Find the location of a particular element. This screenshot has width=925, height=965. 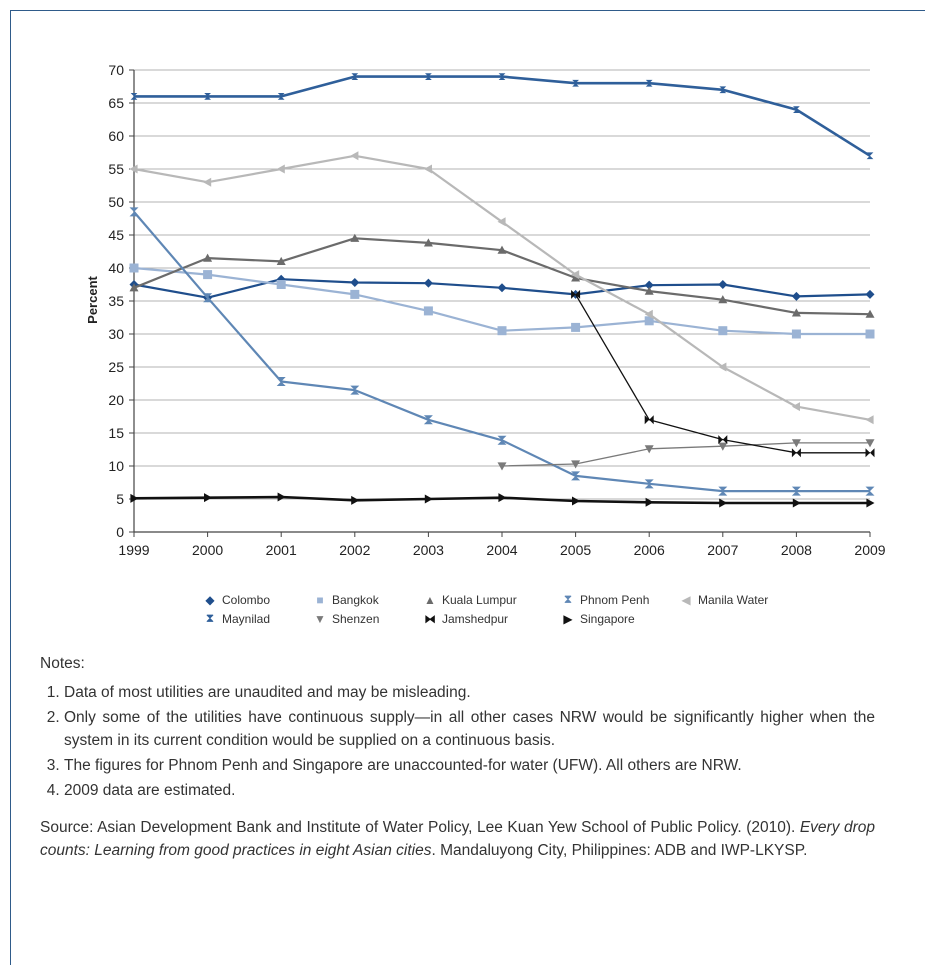

legend-symbol-icon: ⧗ is located at coordinates (210, 618).